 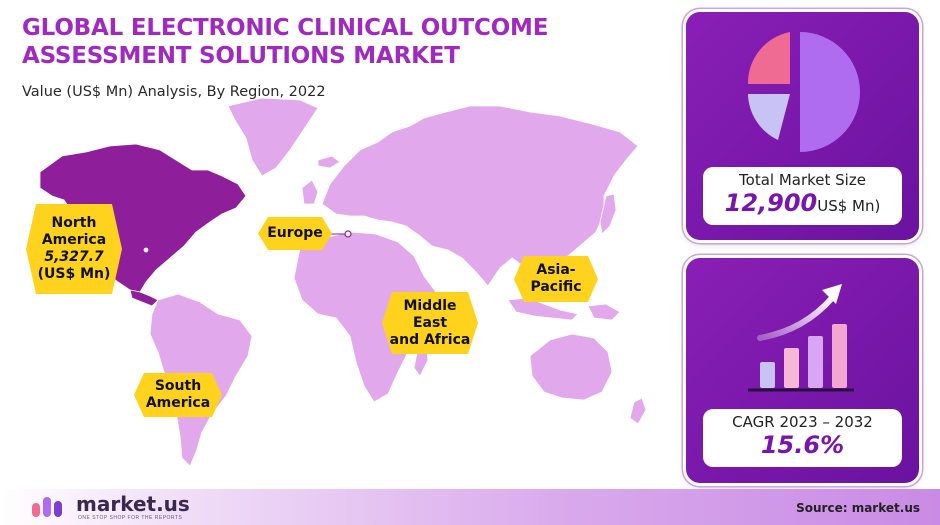 I want to click on map-greenland, so click(x=273, y=137).